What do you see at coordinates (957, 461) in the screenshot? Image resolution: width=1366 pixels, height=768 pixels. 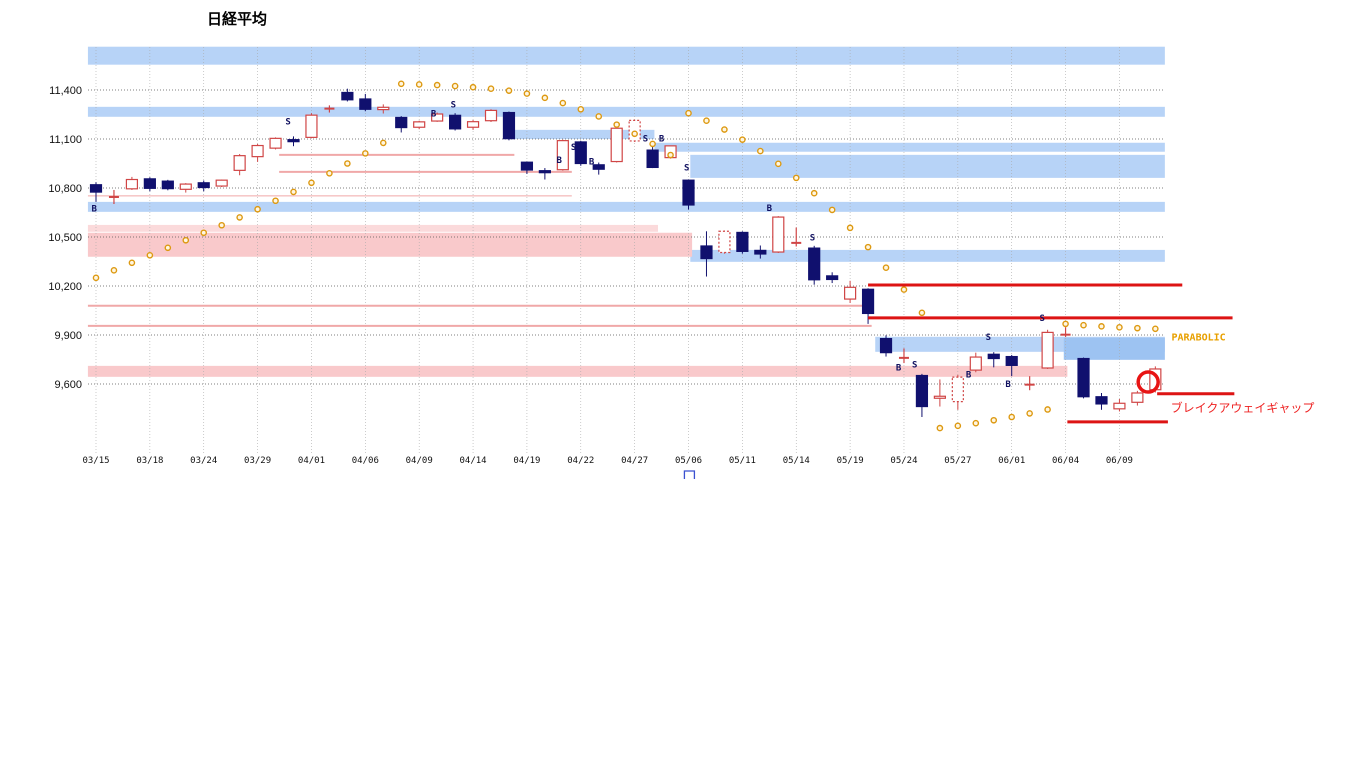 I see `x-tick-label: 05/27` at bounding box center [957, 461].